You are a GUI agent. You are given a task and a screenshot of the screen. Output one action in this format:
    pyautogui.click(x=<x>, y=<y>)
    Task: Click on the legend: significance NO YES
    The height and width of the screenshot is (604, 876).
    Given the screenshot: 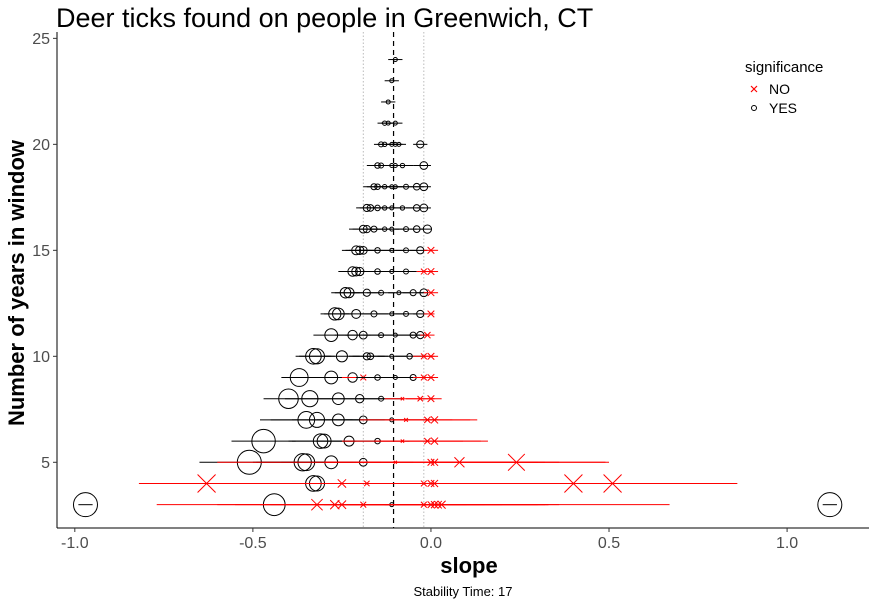 What is the action you would take?
    pyautogui.click(x=784, y=87)
    